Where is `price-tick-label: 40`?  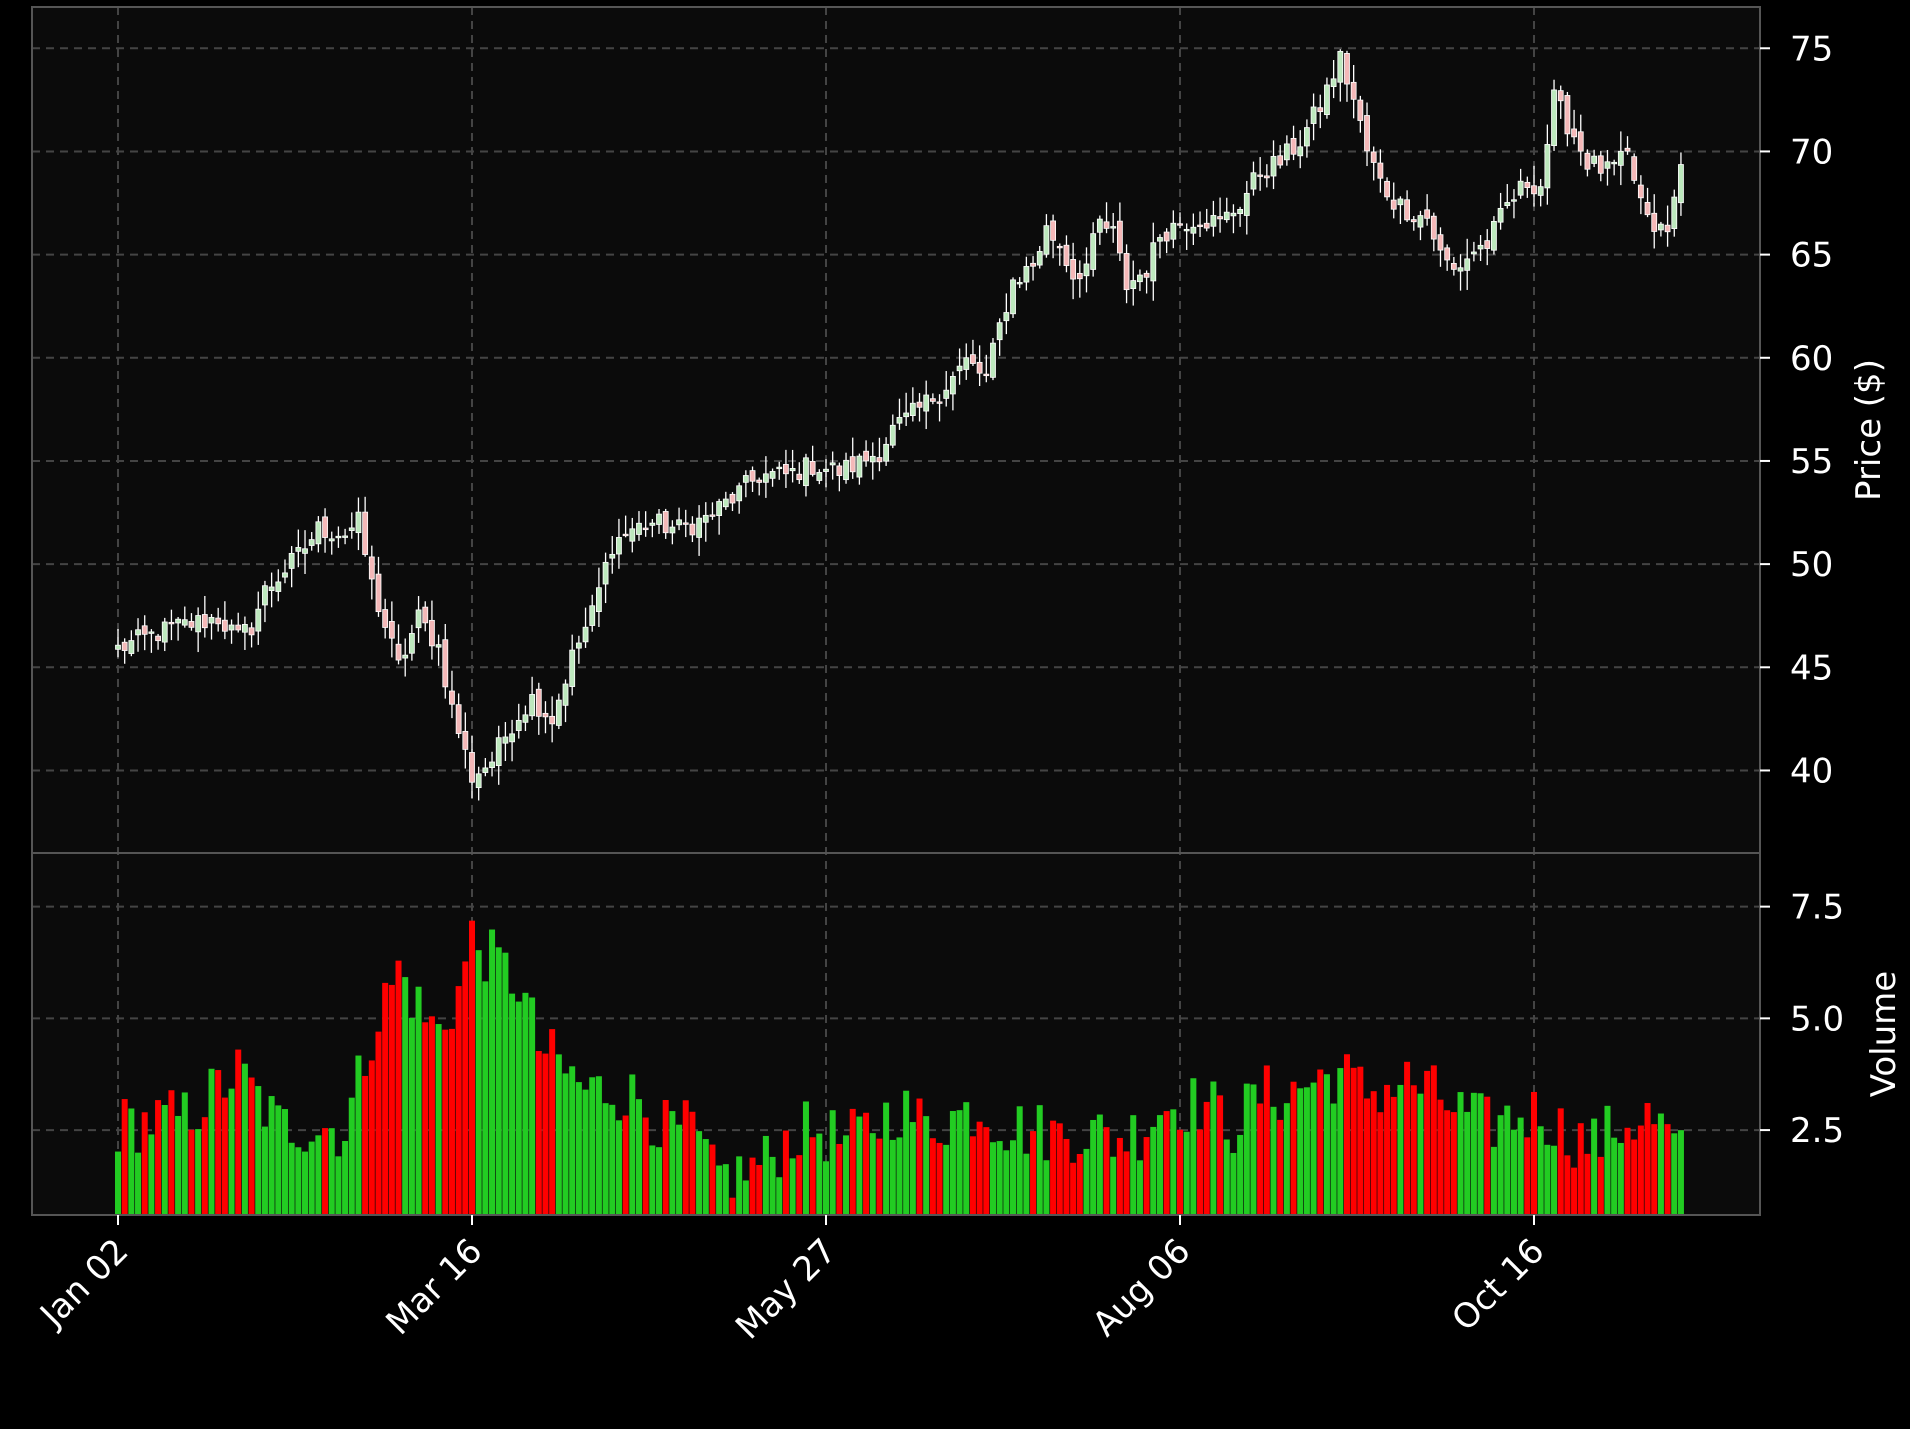
price-tick-label: 40 is located at coordinates (1811, 771).